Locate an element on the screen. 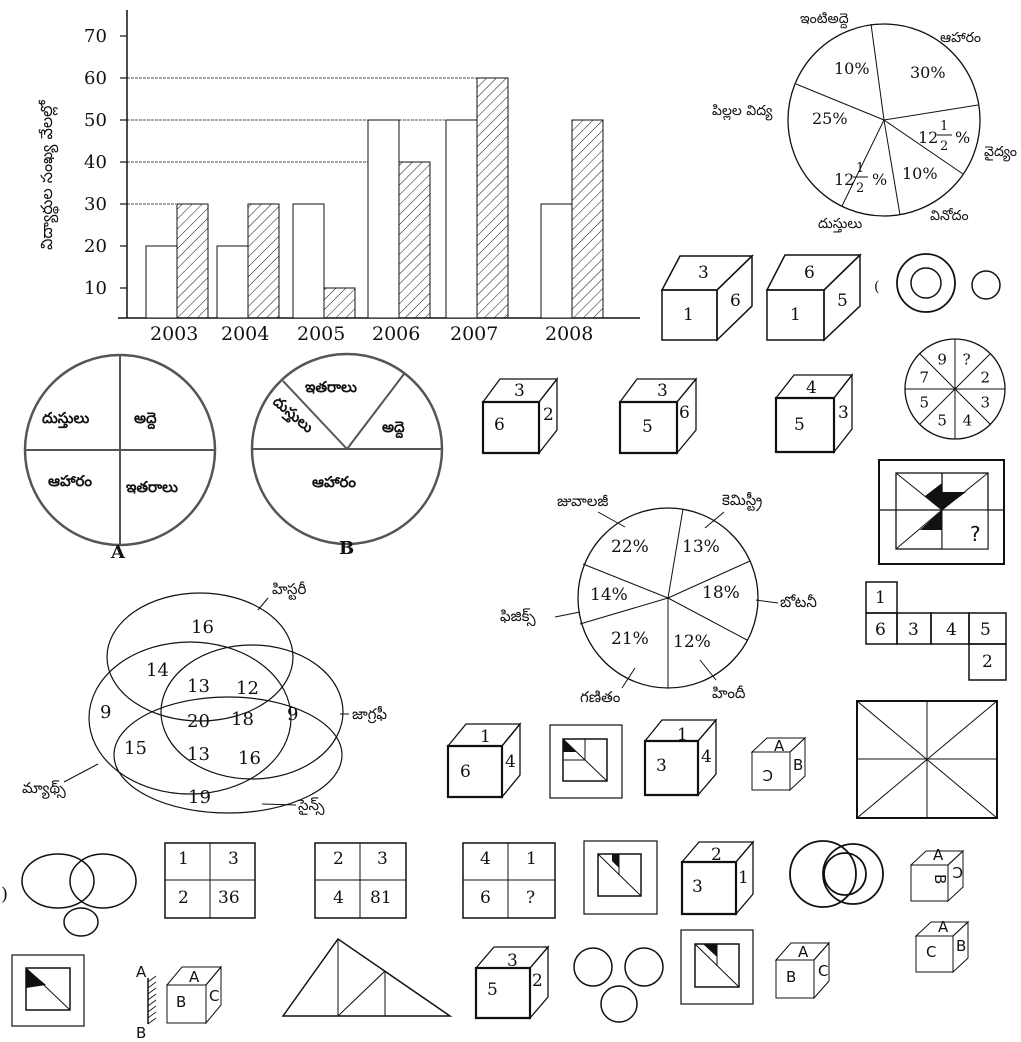 The height and width of the screenshot is (1042, 1021). pie-a-label: ఆహారం is located at coordinates (70, 481).